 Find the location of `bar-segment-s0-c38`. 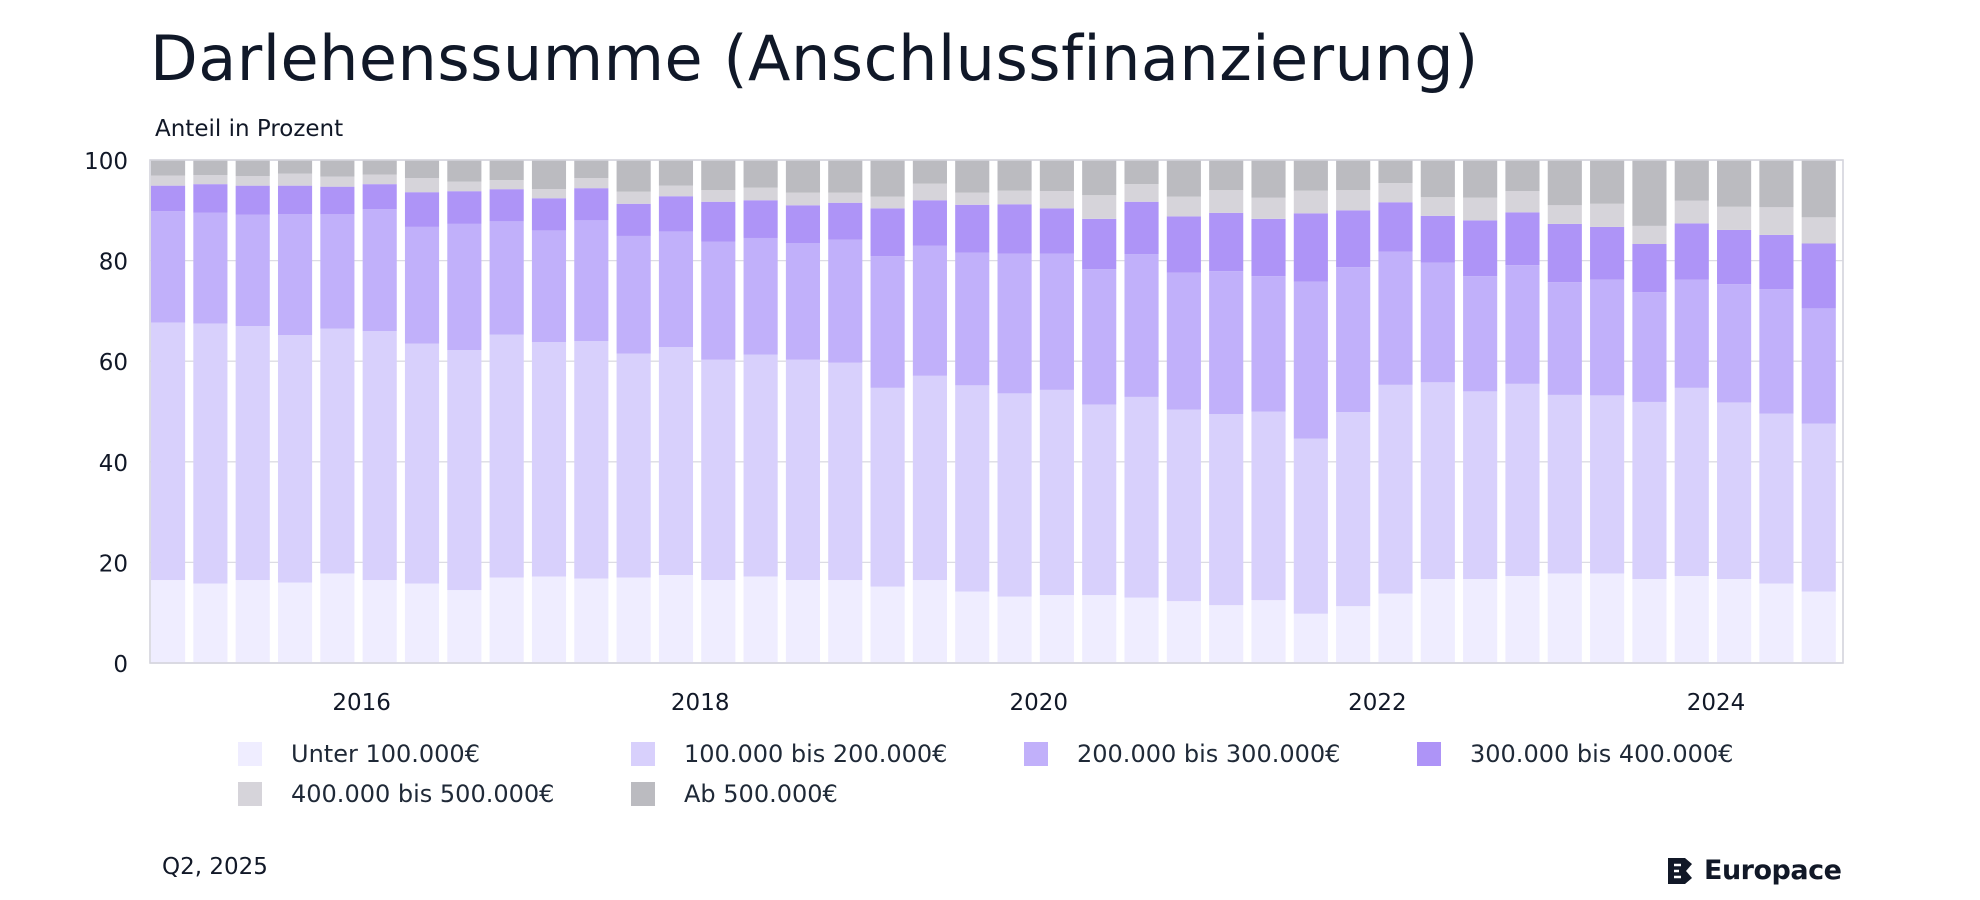

bar-segment-s0-c38 is located at coordinates (1776, 623).